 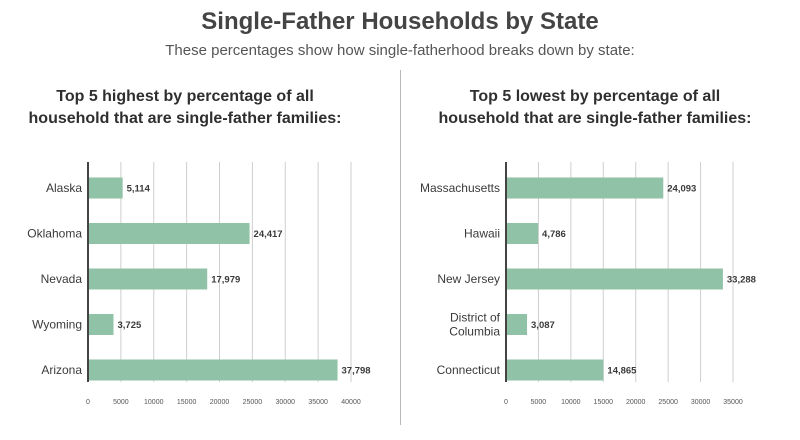 What do you see at coordinates (62, 279) in the screenshot?
I see `category-label: Nevada` at bounding box center [62, 279].